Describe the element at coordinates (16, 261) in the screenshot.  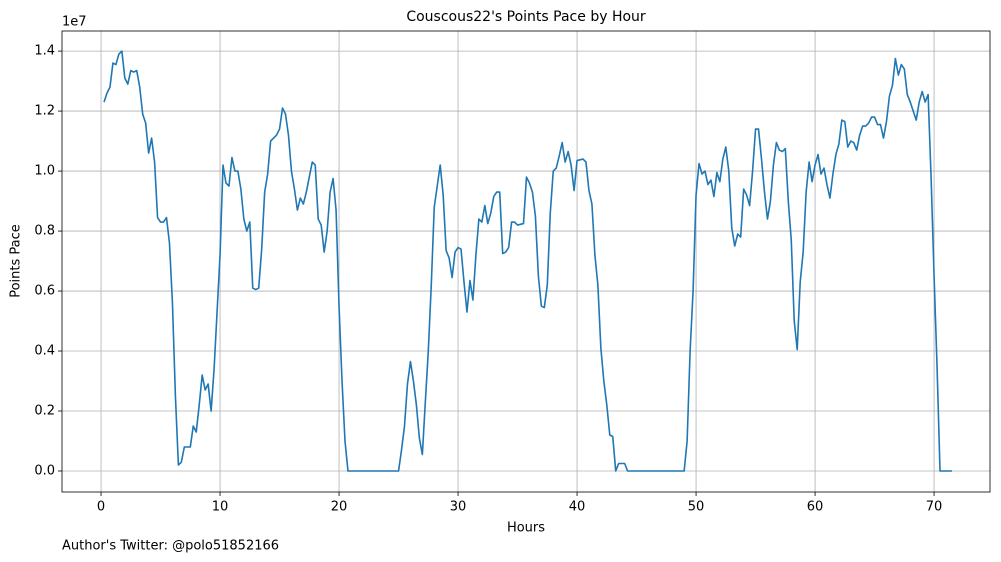
I see `y-axis-label: Points Pace` at that location.